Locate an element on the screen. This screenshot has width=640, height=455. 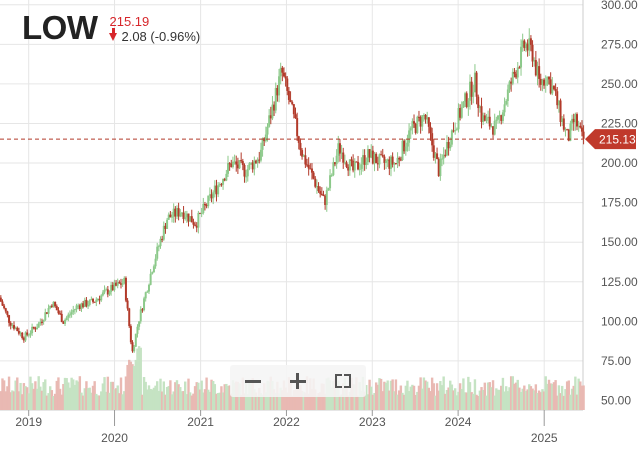
fullscreen-button is located at coordinates (343, 381).